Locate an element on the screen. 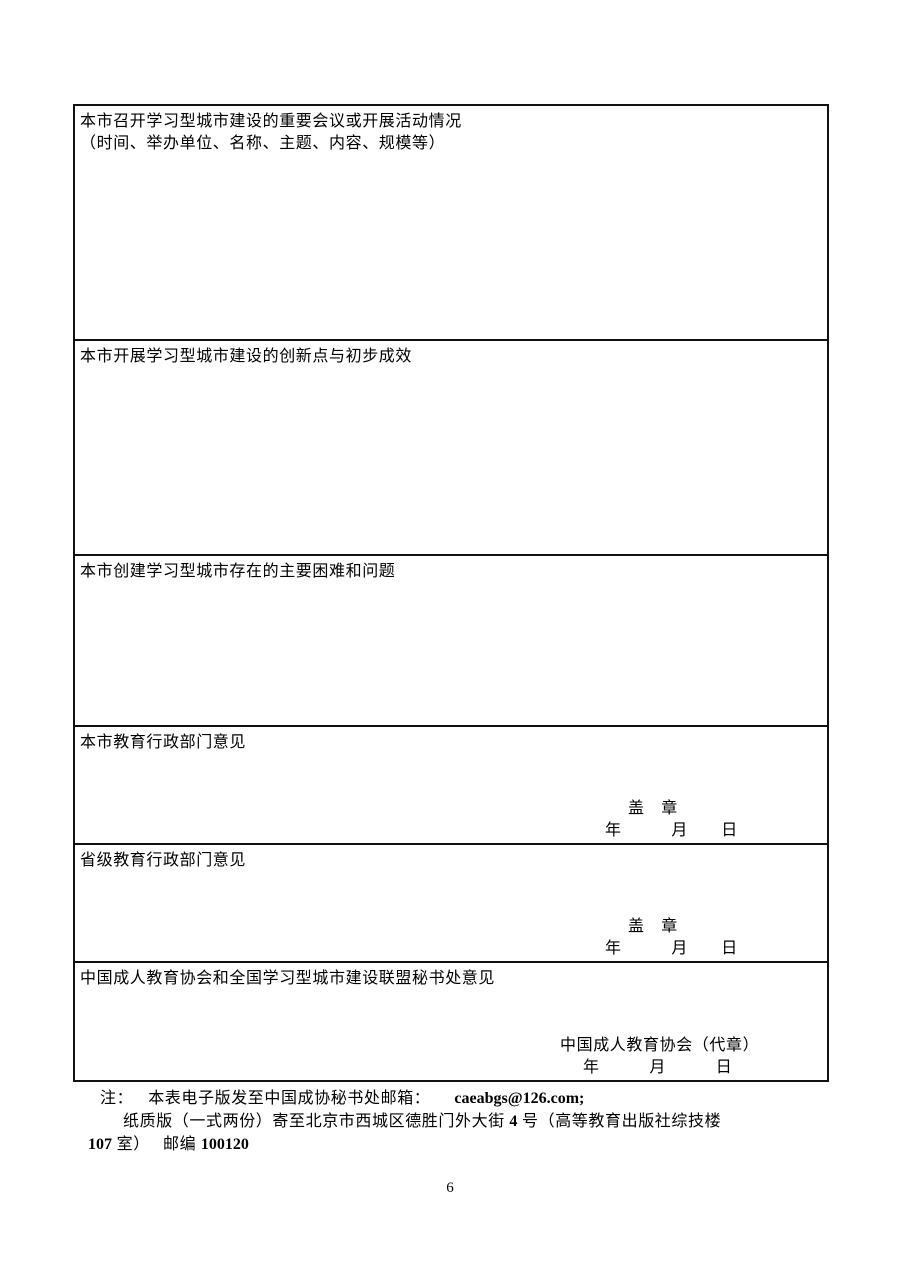 The image size is (900, 1273). footnote-address-part2: 号（高等教育出版社综技楼 is located at coordinates (619, 1121).